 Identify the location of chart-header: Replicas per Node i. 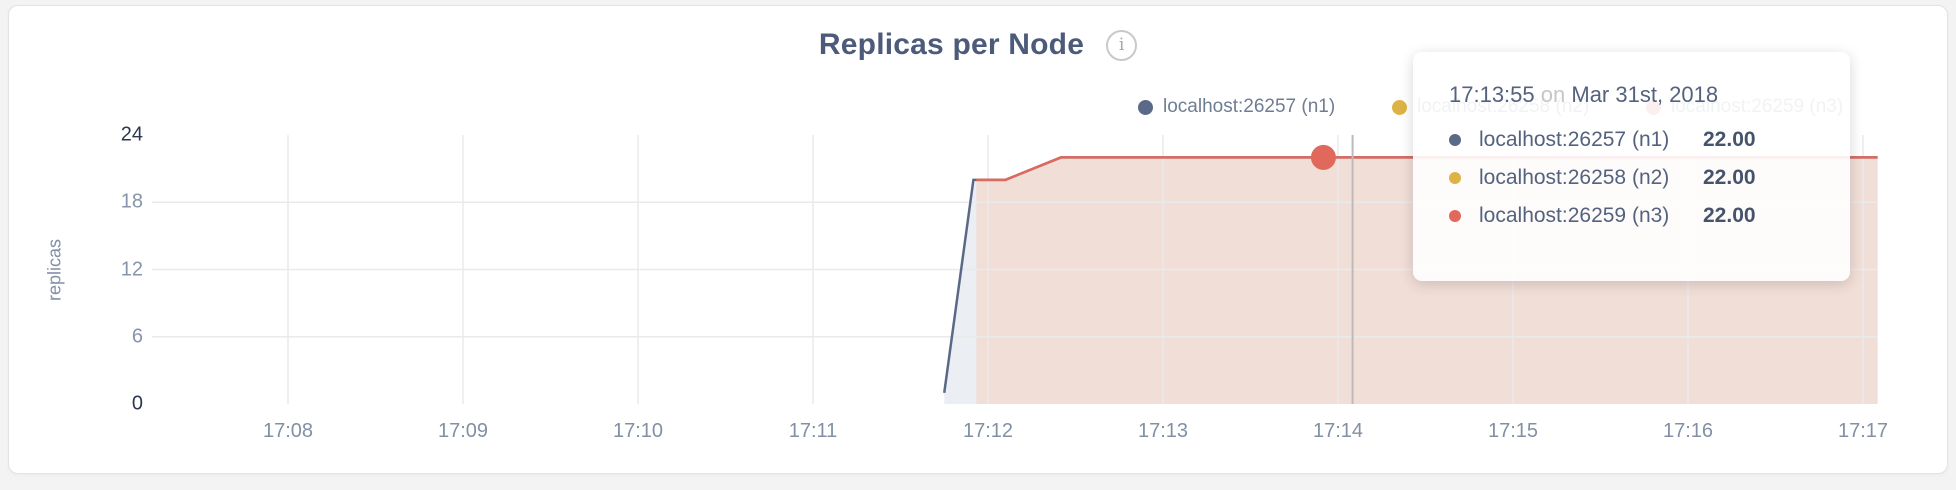
(978, 45).